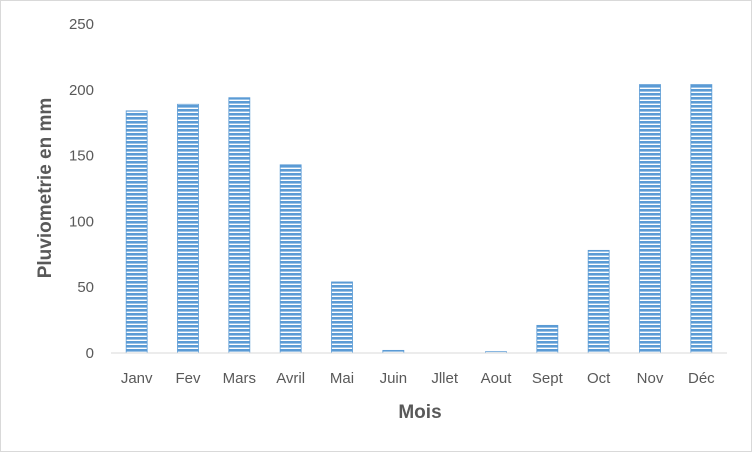 The image size is (752, 453). I want to click on x-tick-label: Oct, so click(599, 378).